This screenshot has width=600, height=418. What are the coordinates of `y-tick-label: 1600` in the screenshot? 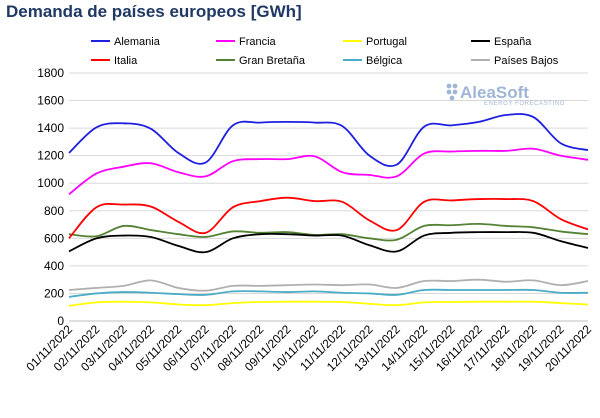 It's located at (50, 101).